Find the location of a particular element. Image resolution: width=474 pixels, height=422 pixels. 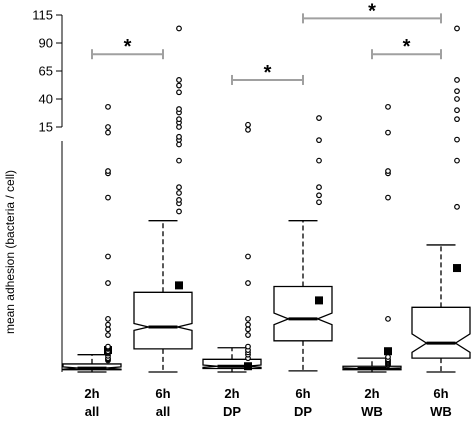

y-tick-label: 90 is located at coordinates (46, 43).